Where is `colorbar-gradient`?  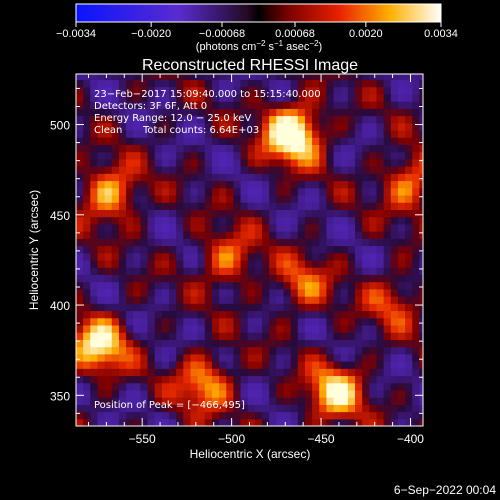 colorbar-gradient is located at coordinates (258, 13).